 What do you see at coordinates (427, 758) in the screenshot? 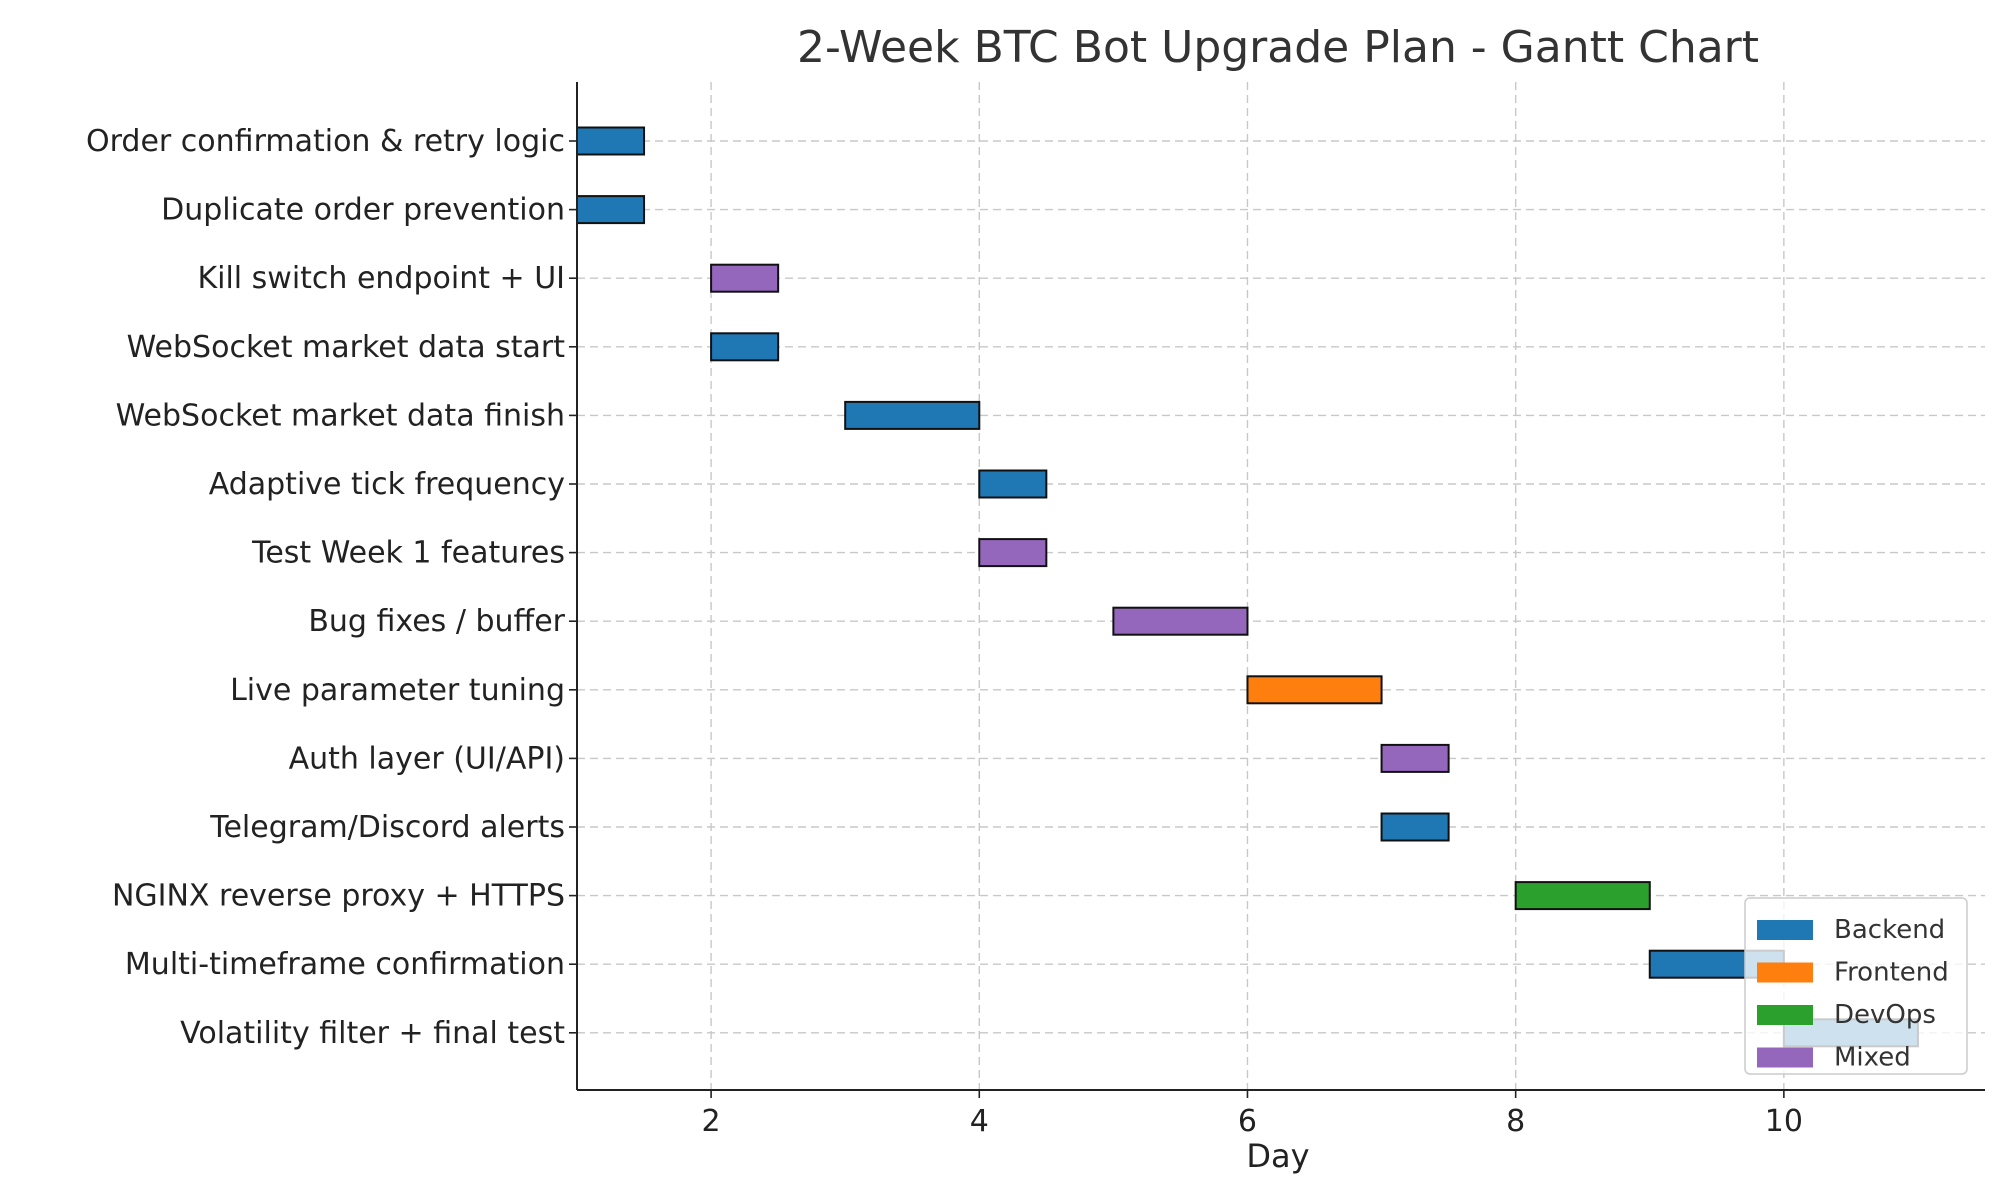
I see `task-label: Auth layer (UI/API)` at bounding box center [427, 758].